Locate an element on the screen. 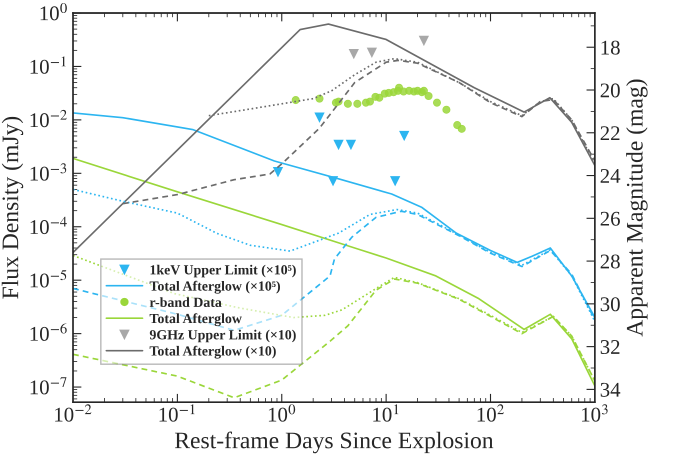 Image resolution: width=676 pixels, height=465 pixels. legend-label: 9GHz Upper Limit (×10) is located at coordinates (223, 336).